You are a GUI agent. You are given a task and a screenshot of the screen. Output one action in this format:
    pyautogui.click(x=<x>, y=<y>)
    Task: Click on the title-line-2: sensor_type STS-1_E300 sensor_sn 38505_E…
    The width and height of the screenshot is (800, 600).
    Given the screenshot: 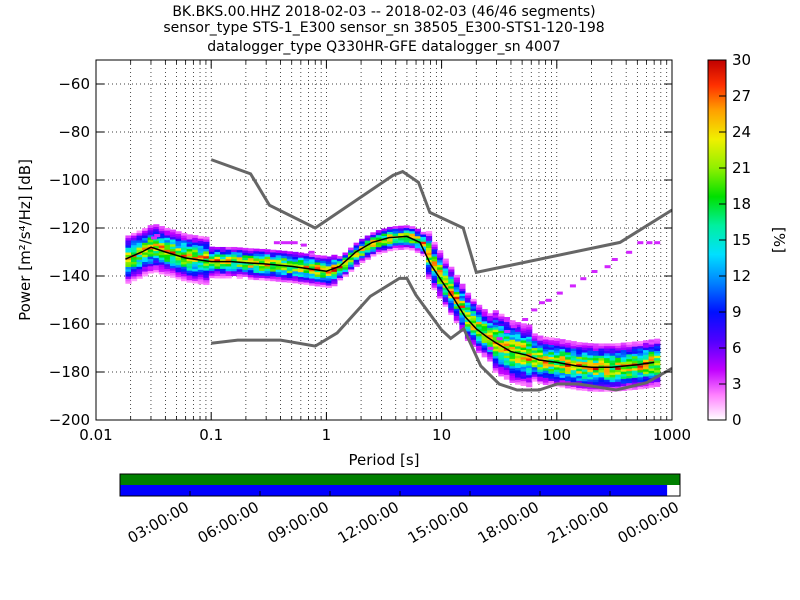 What is the action you would take?
    pyautogui.click(x=383, y=28)
    